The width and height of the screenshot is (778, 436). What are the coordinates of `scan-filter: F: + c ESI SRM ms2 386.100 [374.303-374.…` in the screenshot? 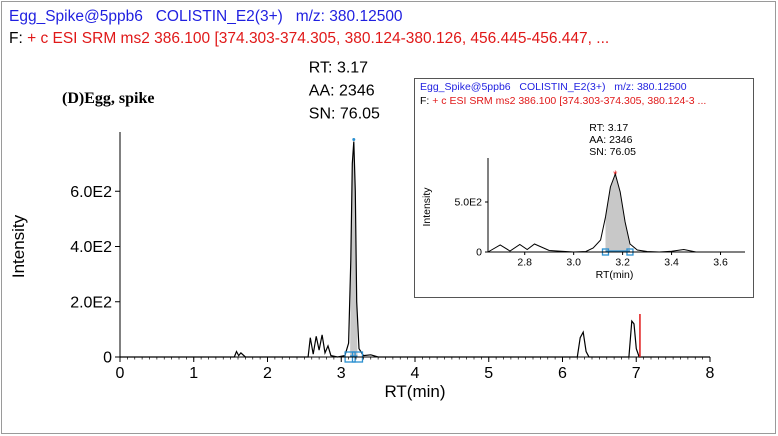 It's located at (309, 39).